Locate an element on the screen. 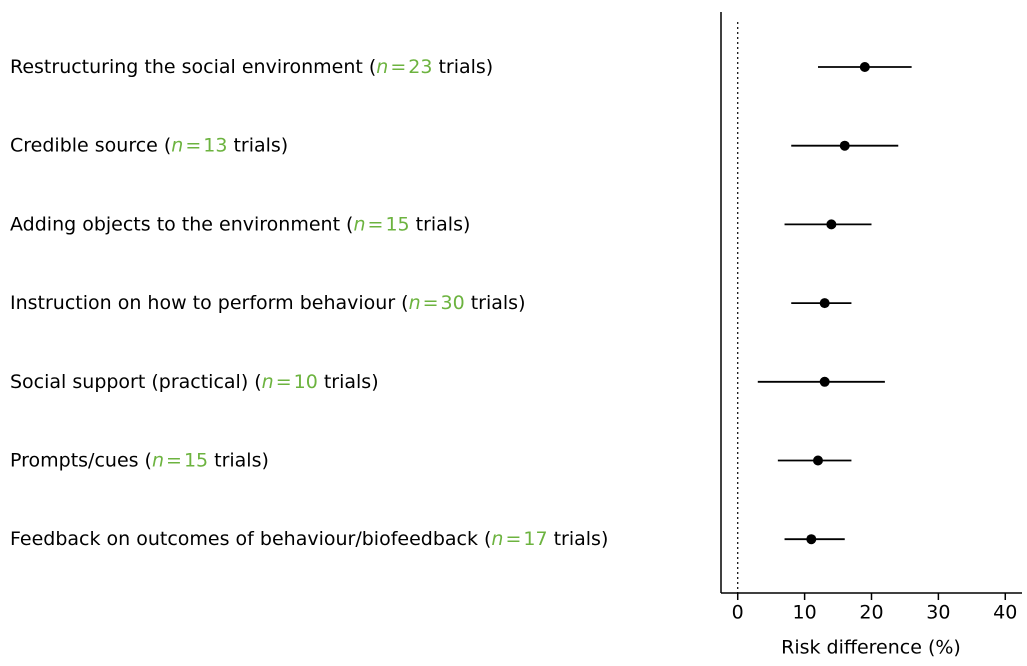 Image resolution: width=1027 pixels, height=666 pixels. x-tick-label: 30 is located at coordinates (938, 613).